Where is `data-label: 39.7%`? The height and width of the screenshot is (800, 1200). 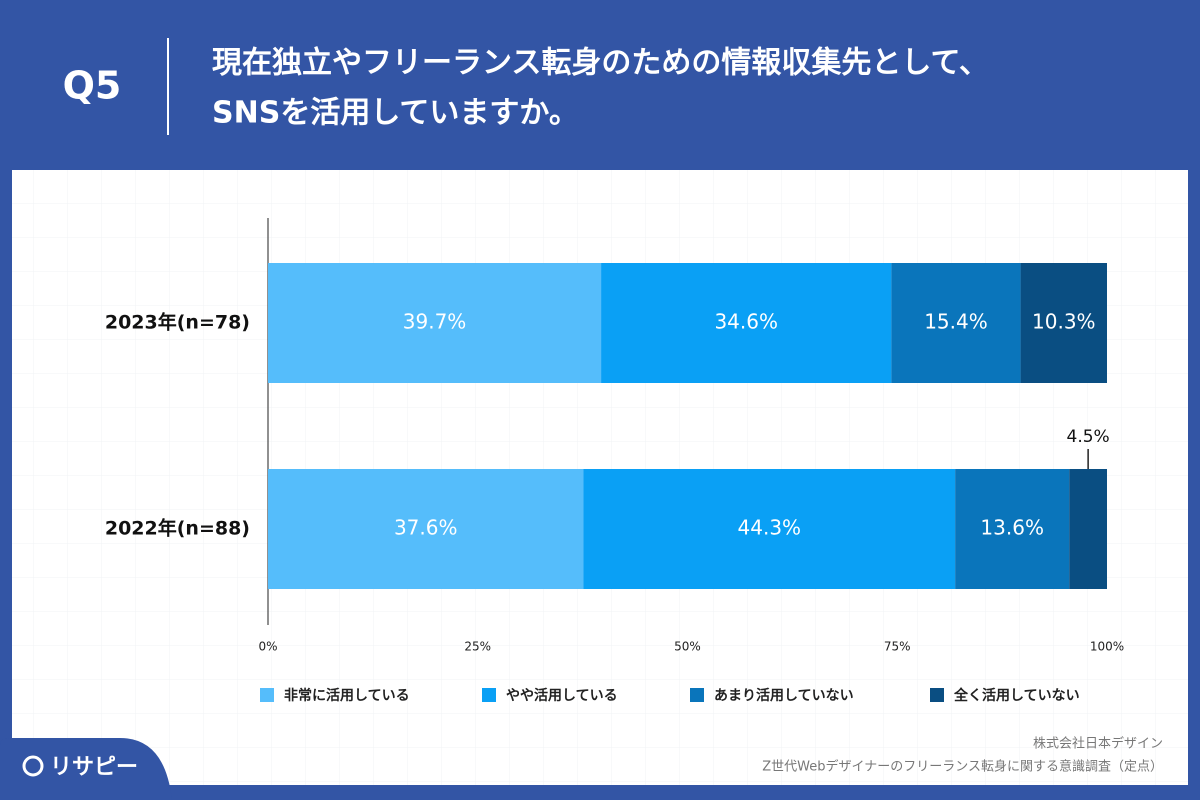 data-label: 39.7% is located at coordinates (435, 322).